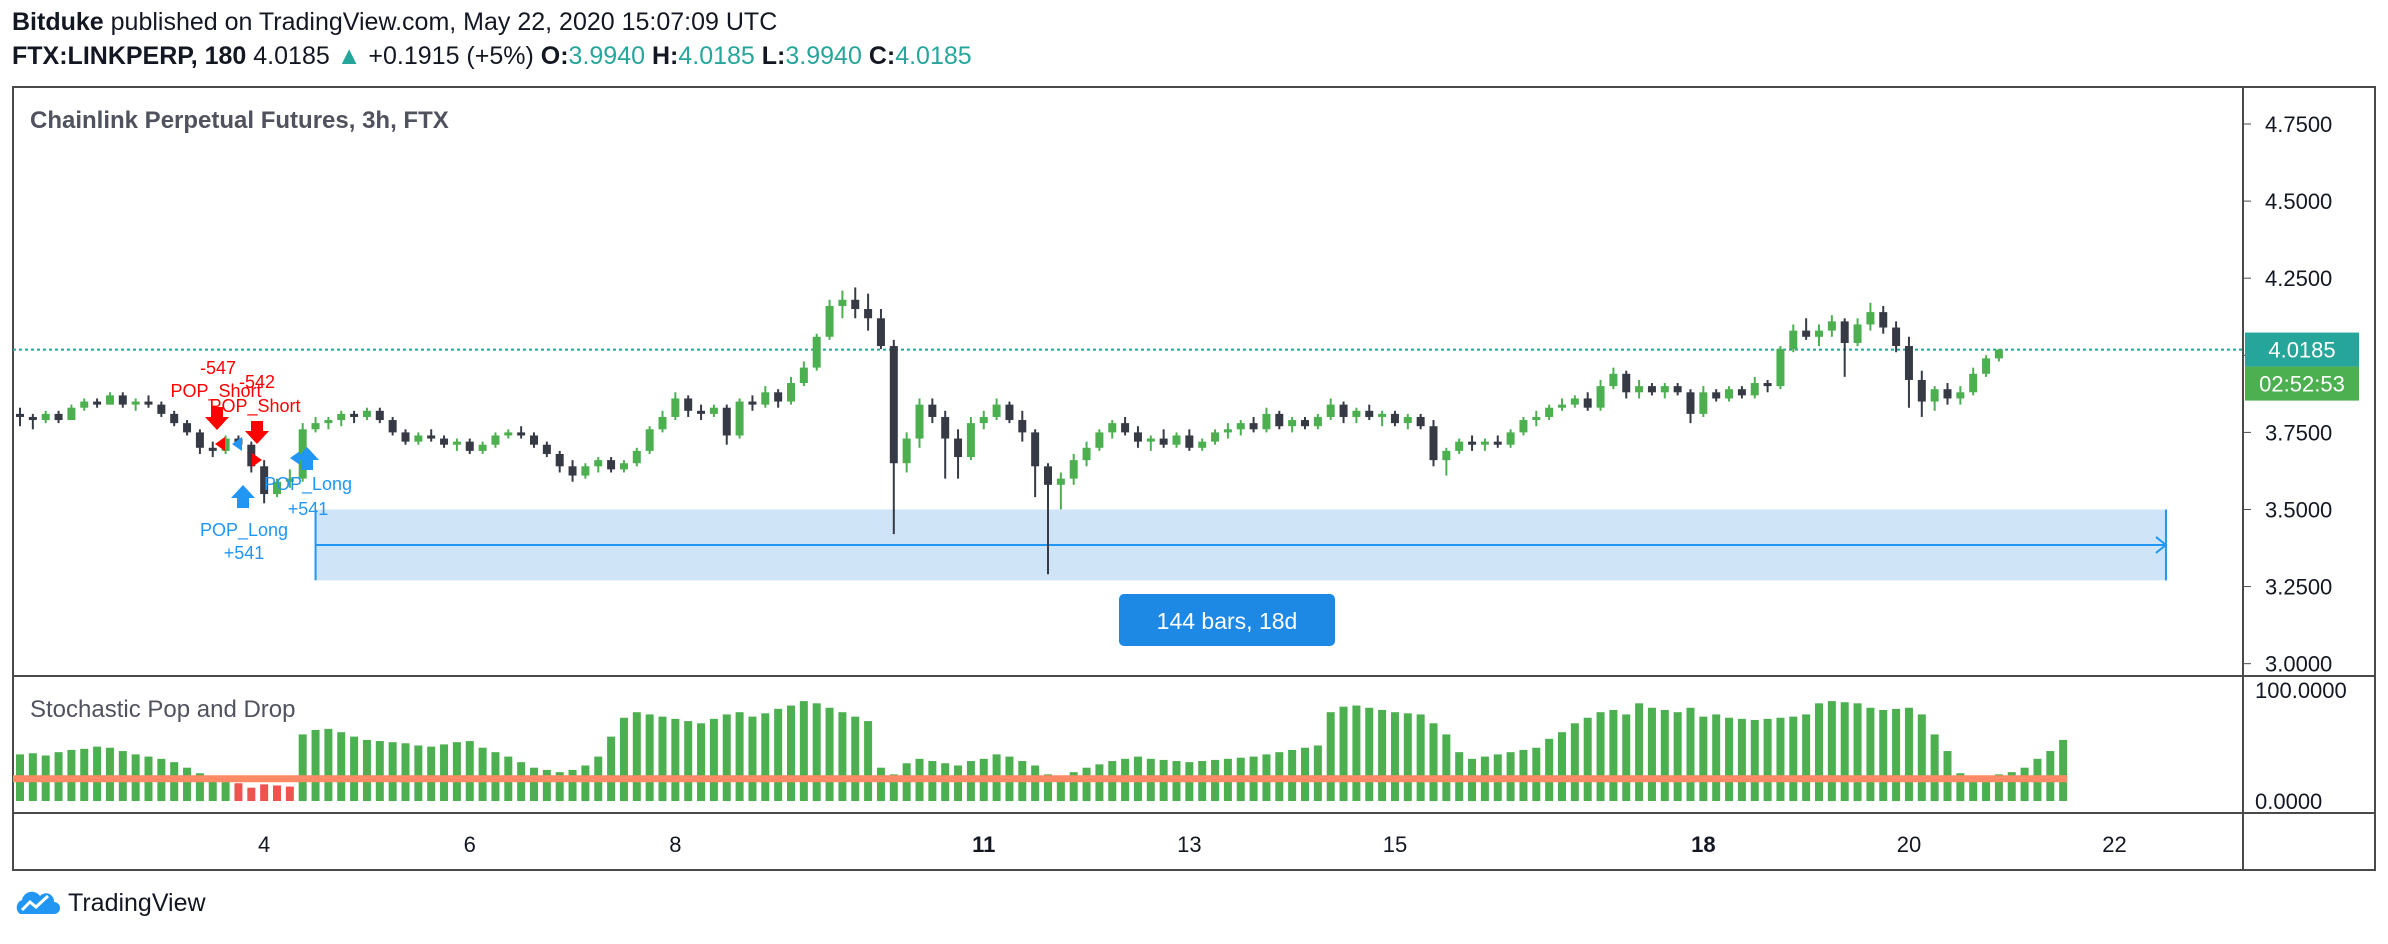 The image size is (2388, 944). What do you see at coordinates (554, 56) in the screenshot?
I see `open-label: O:` at bounding box center [554, 56].